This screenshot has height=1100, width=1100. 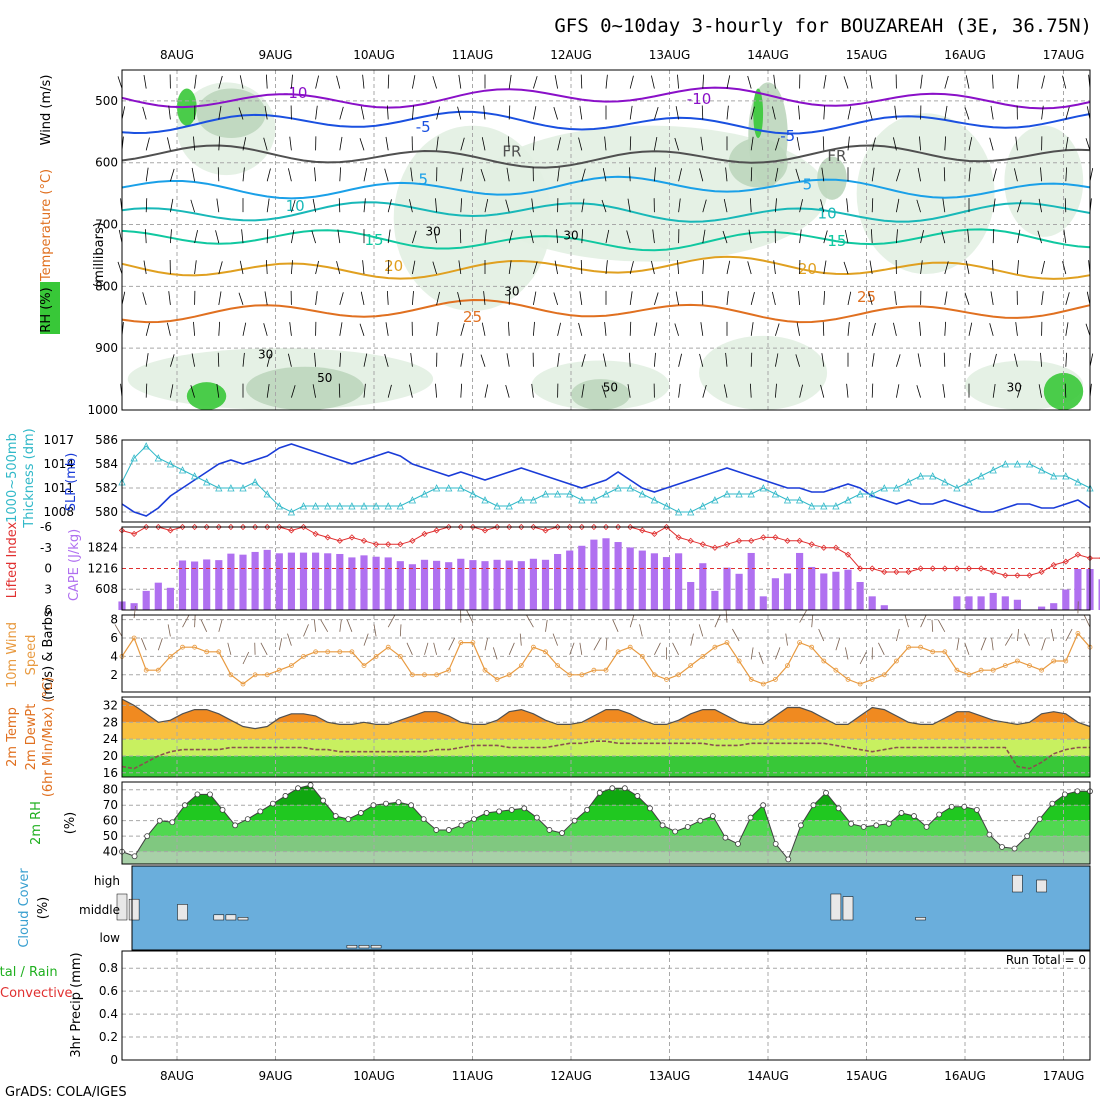 What do you see at coordinates (768, 55) in the screenshot?
I see `date-label: 14AUG` at bounding box center [768, 55].